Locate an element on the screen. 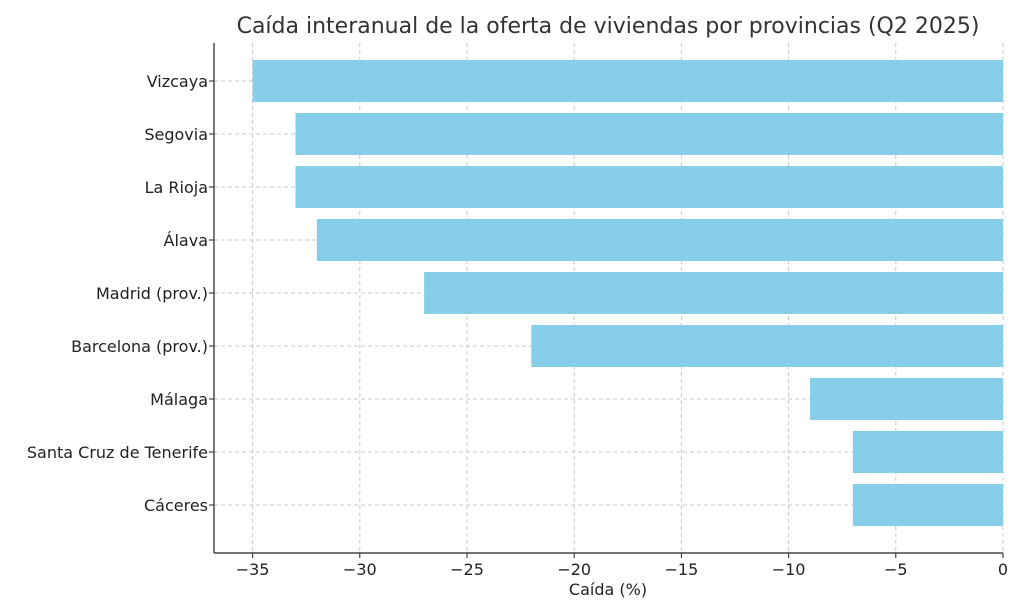 This screenshot has width=1024, height=614. x-tick-label: −5 is located at coordinates (896, 569).